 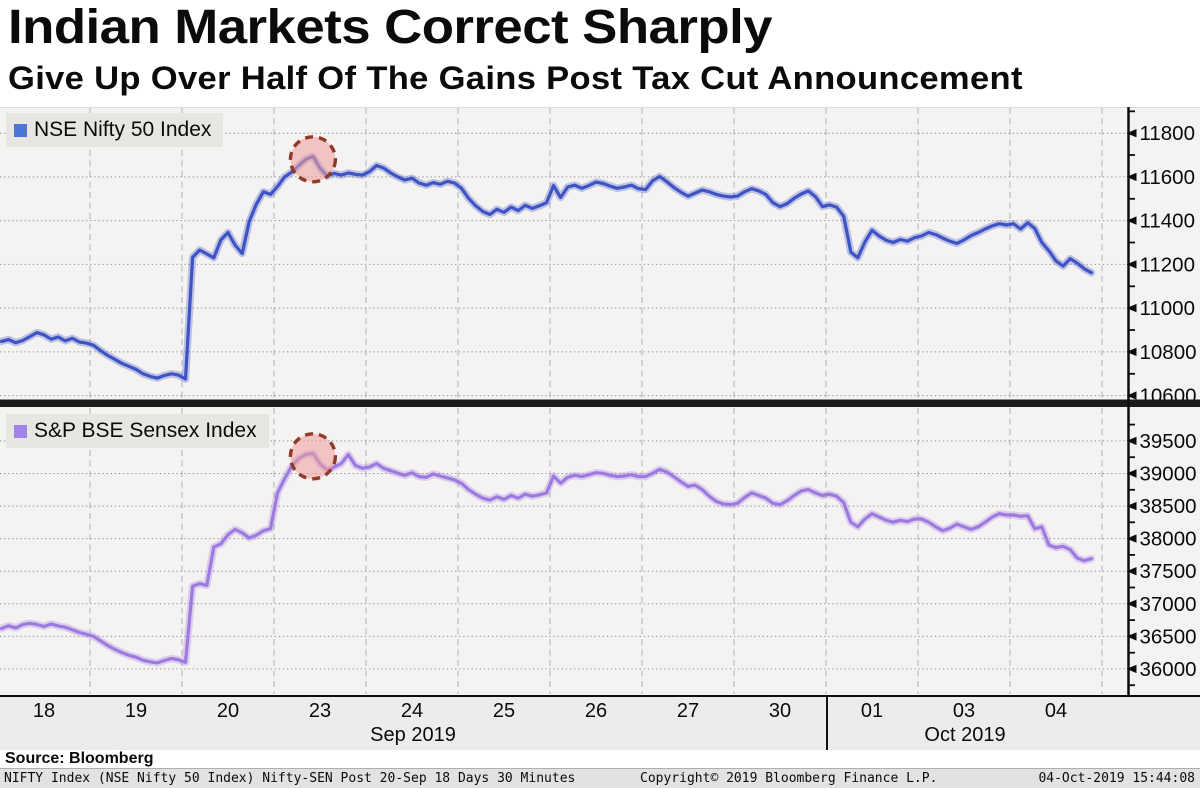 I want to click on y-axis-label: 38500, so click(x=1168, y=506).